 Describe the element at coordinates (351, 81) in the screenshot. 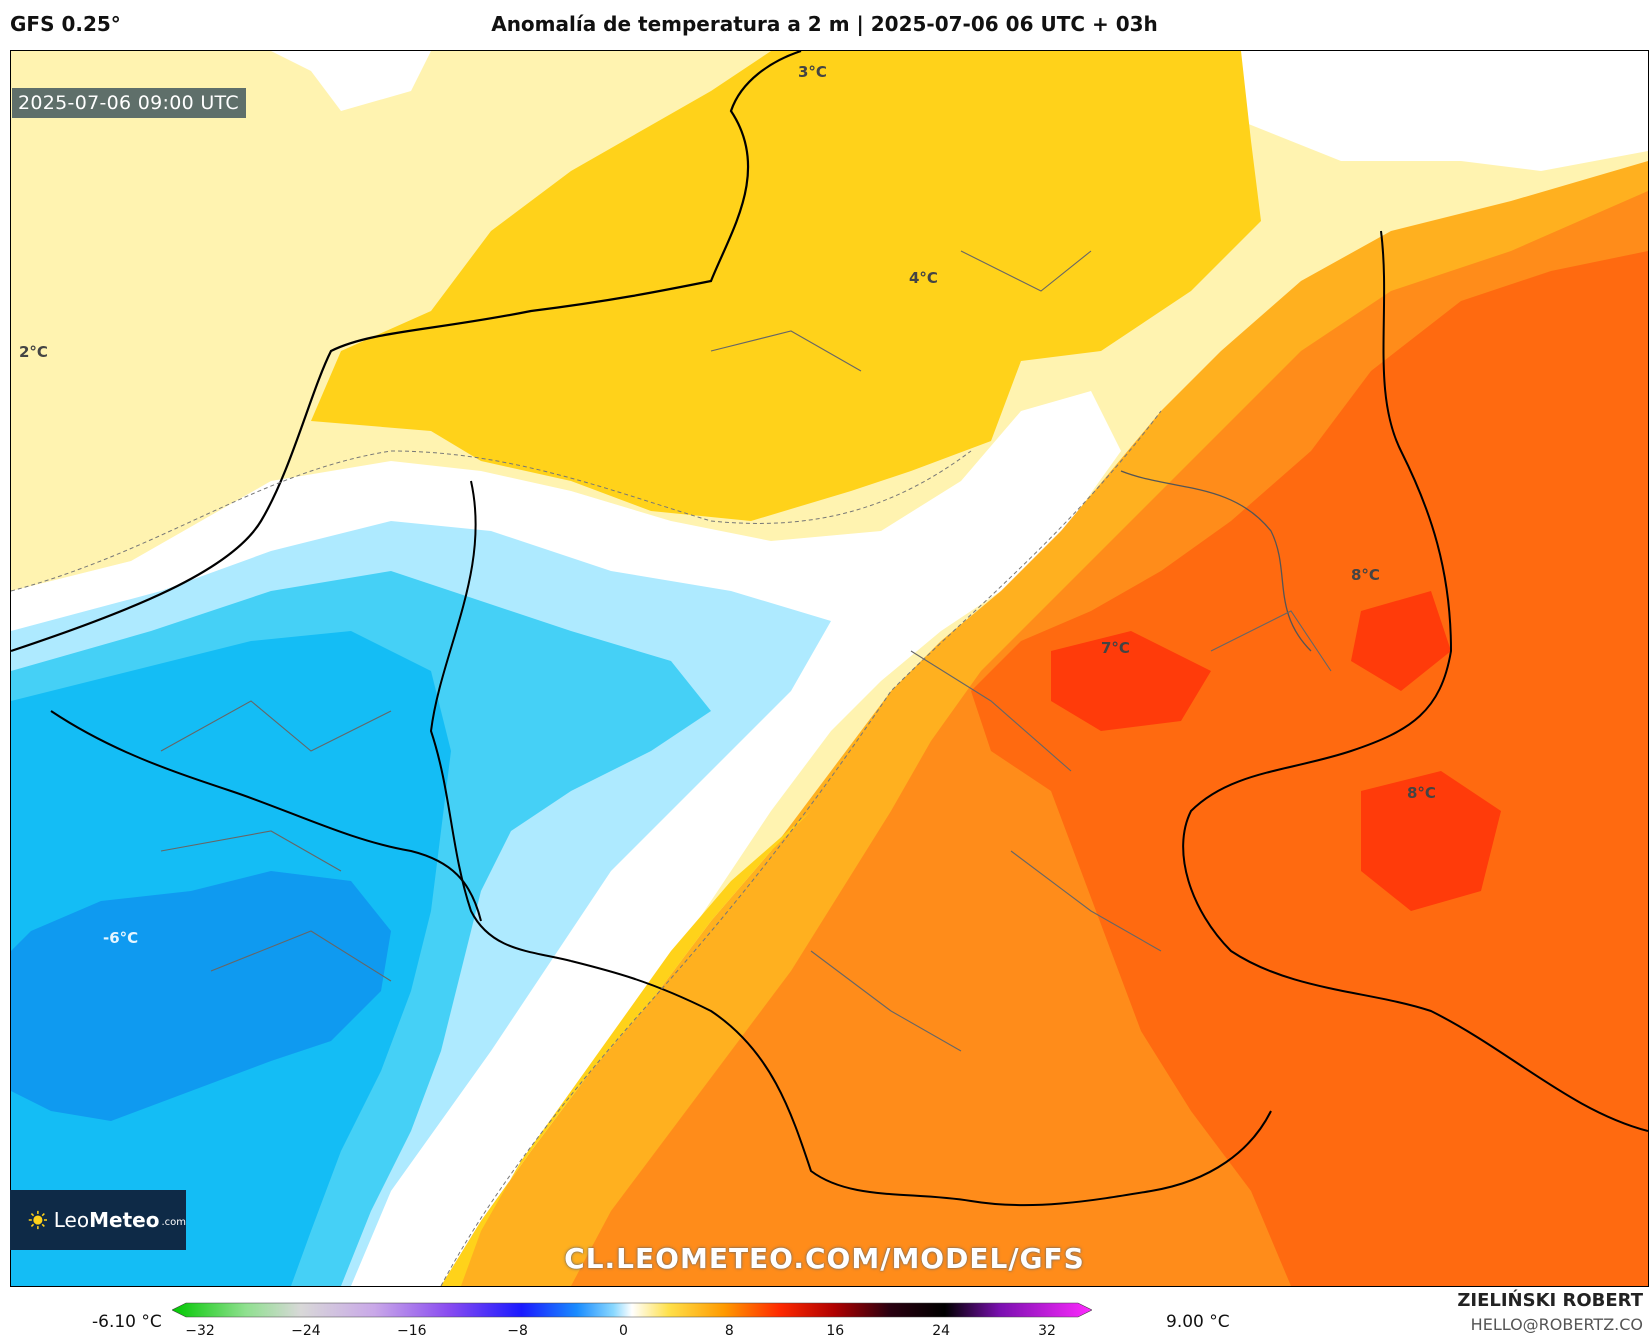

I see `cool-patch-nw` at that location.